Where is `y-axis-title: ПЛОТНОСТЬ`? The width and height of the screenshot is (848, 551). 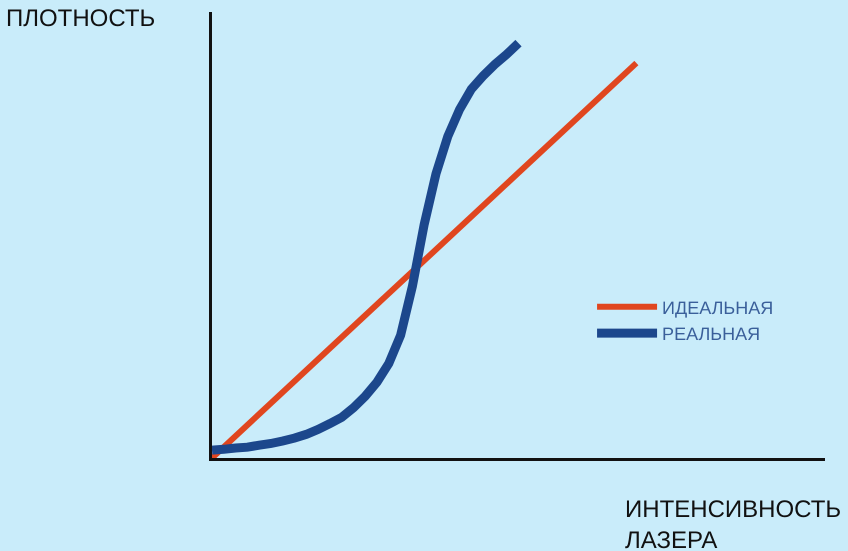 y-axis-title: ПЛОТНОСТЬ is located at coordinates (81, 18).